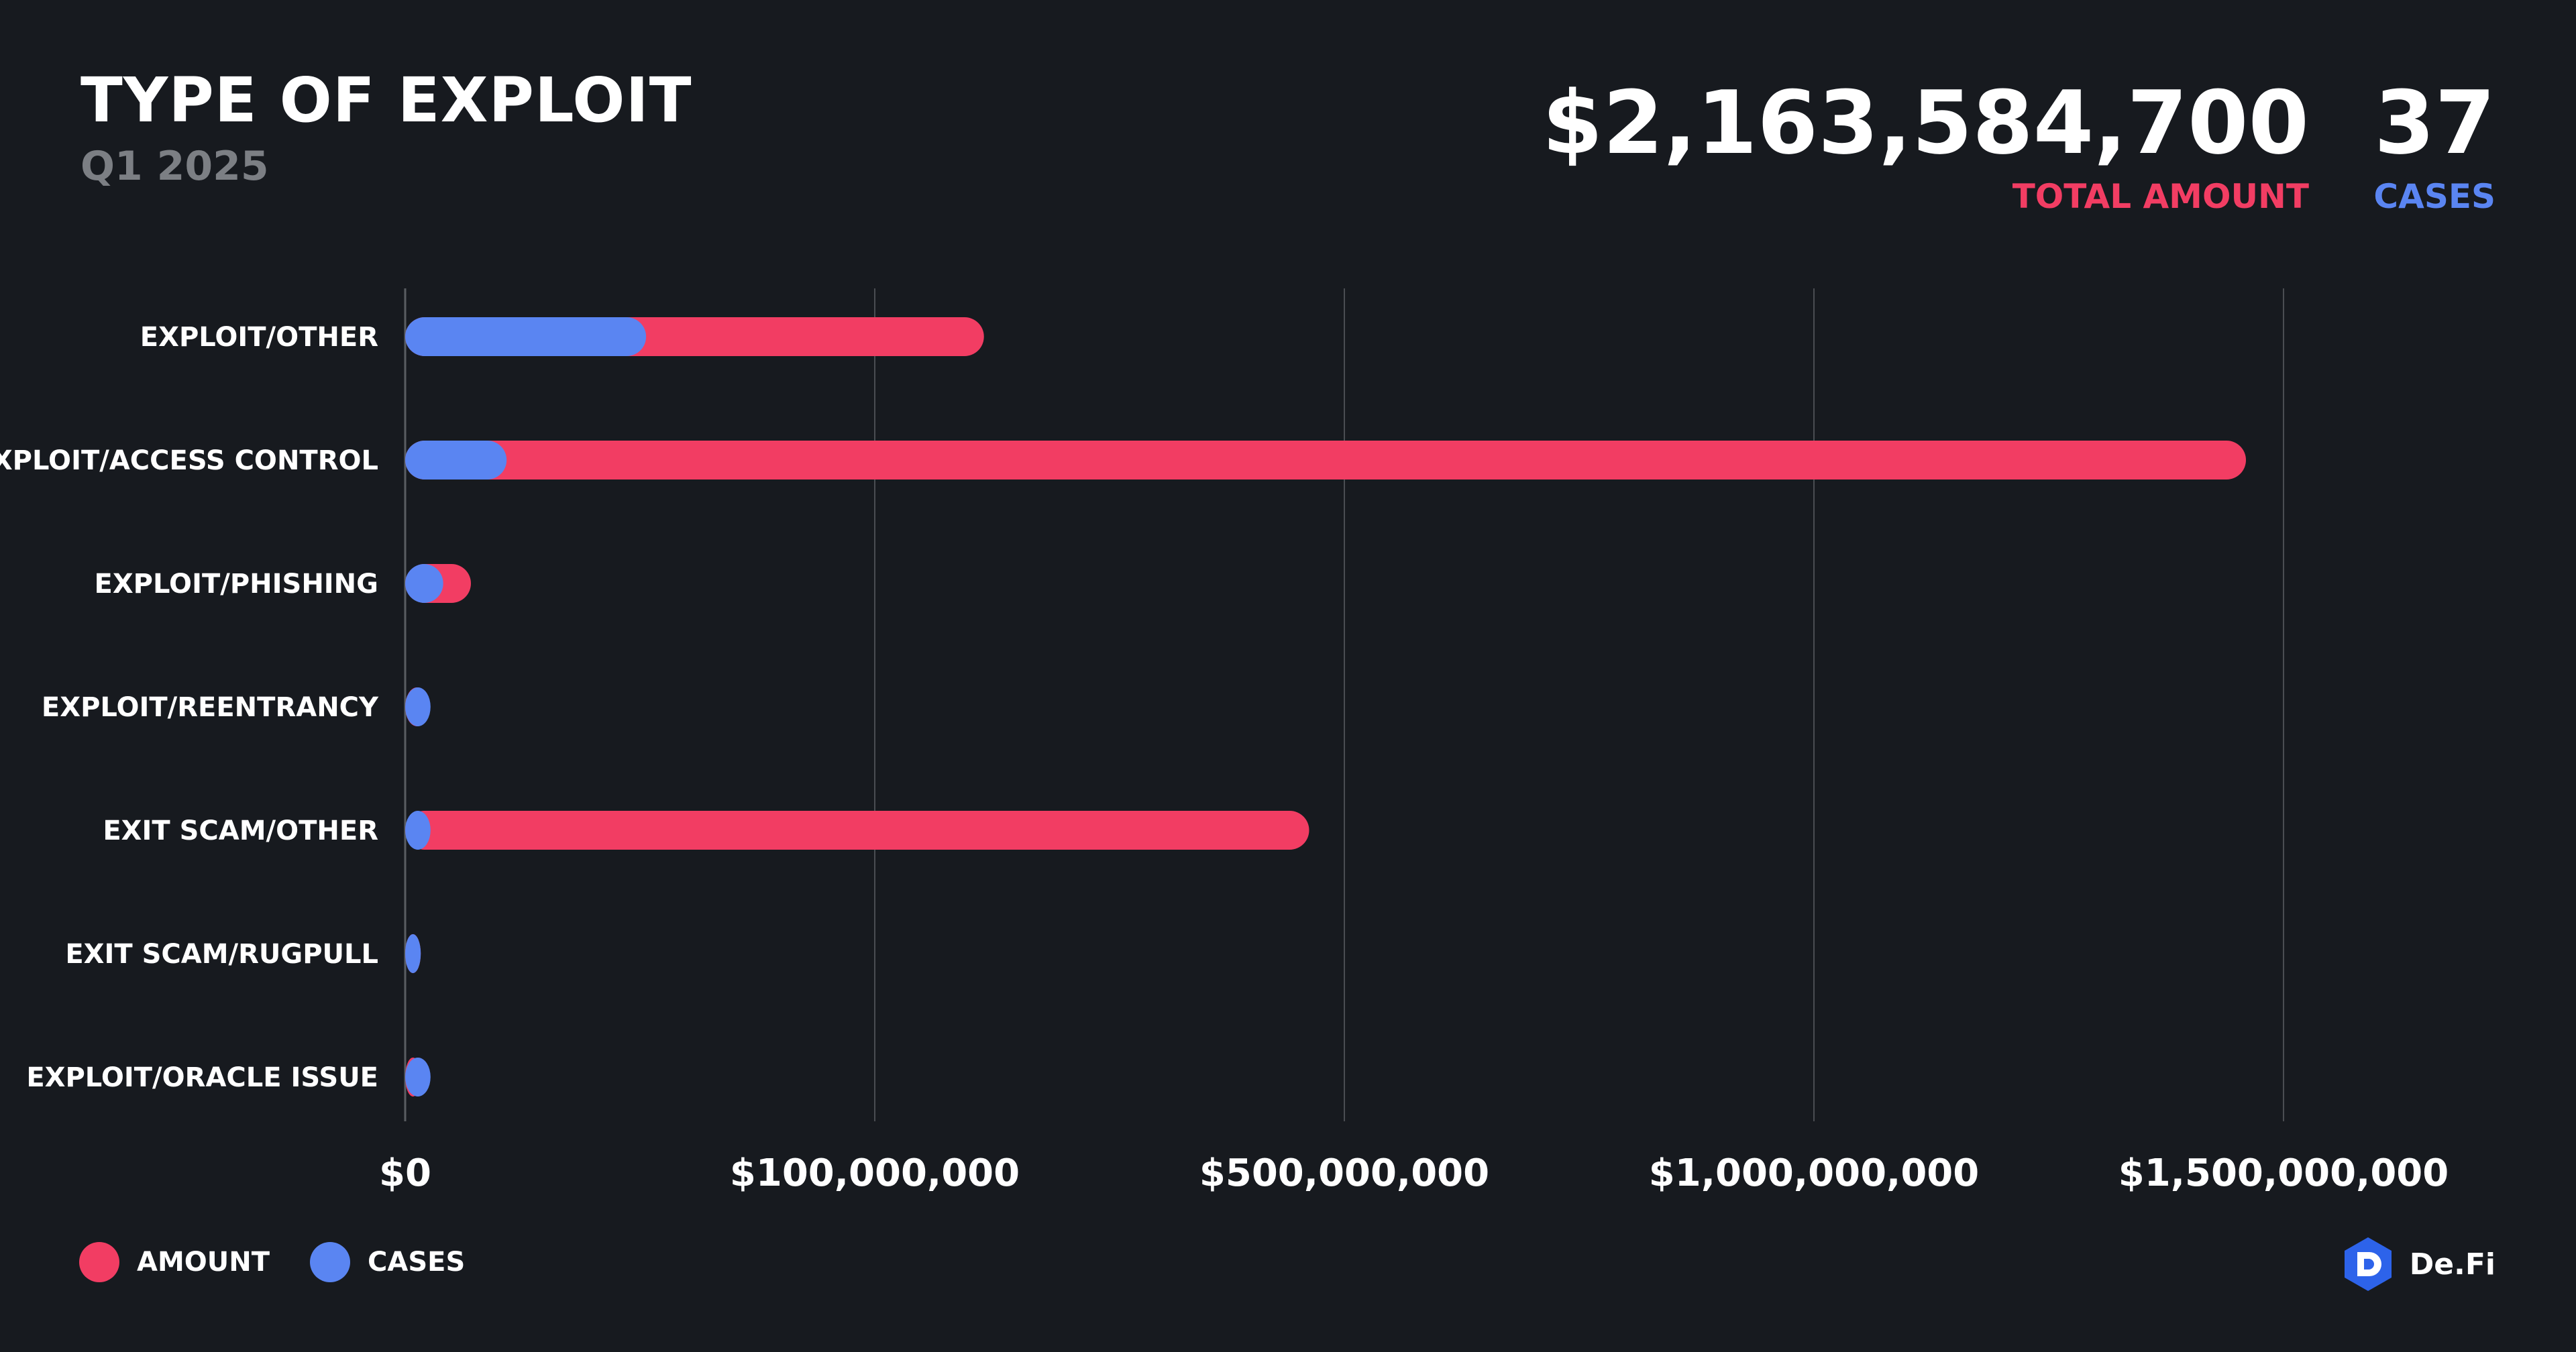 This screenshot has width=2576, height=1352. What do you see at coordinates (189, 460) in the screenshot?
I see `category-label-1: EXPLOIT/ACCESS CONTROL` at bounding box center [189, 460].